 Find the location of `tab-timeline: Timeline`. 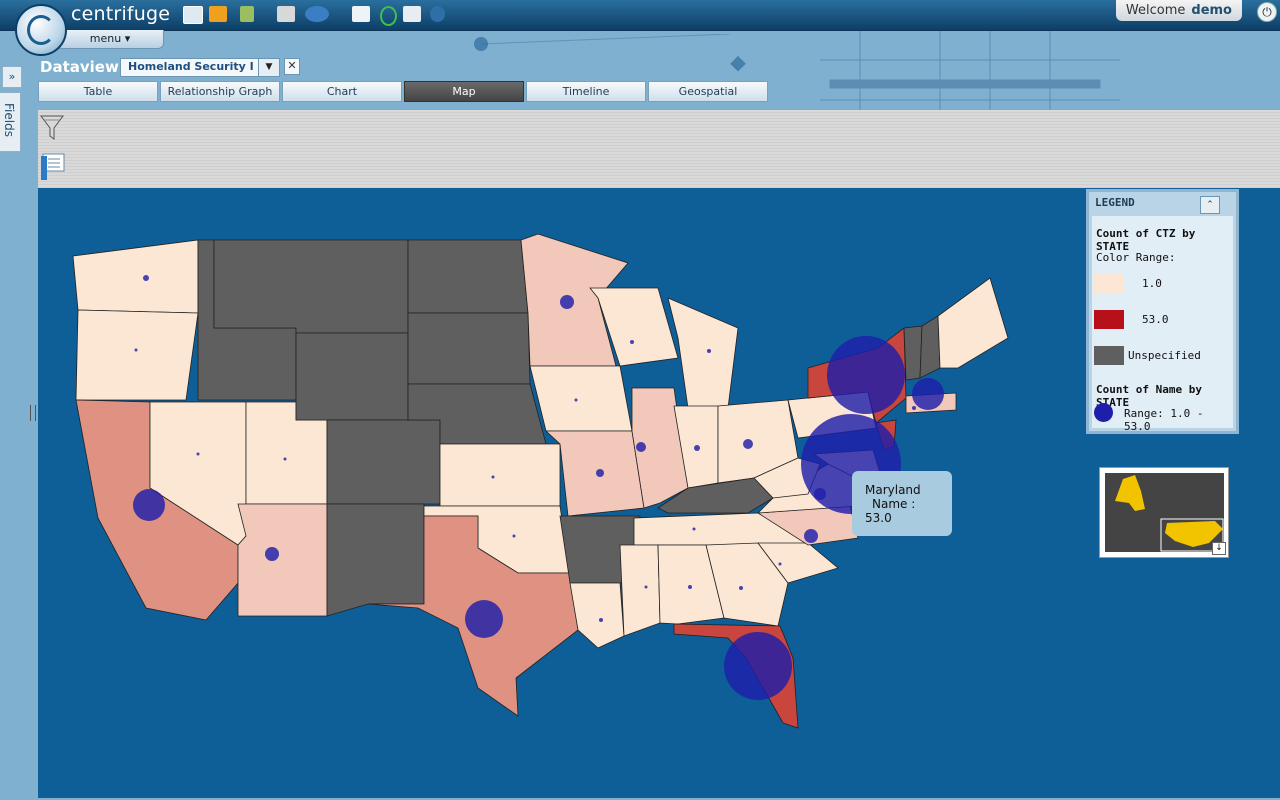

tab-timeline: Timeline is located at coordinates (586, 91).